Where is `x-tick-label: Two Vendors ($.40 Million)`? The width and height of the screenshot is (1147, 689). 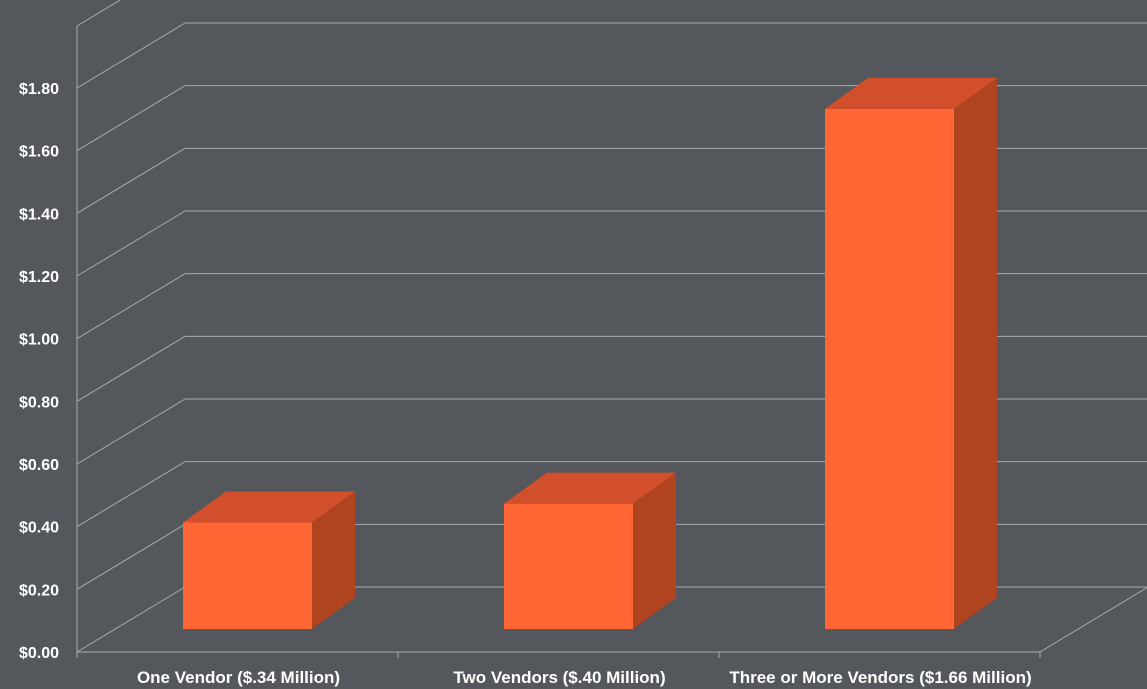
x-tick-label: Two Vendors ($.40 Million) is located at coordinates (559, 677).